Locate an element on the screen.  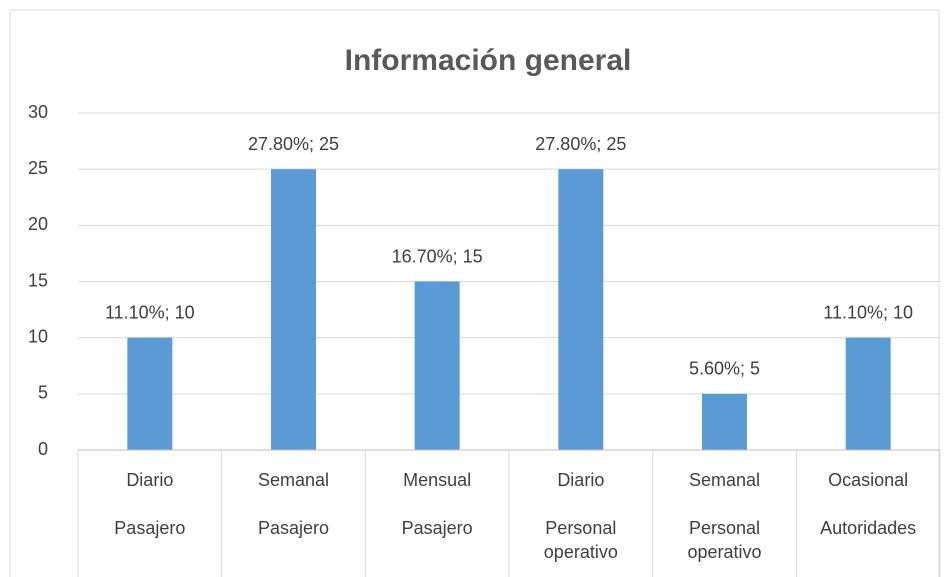
data-label: 5.60%; 5 is located at coordinates (724, 369).